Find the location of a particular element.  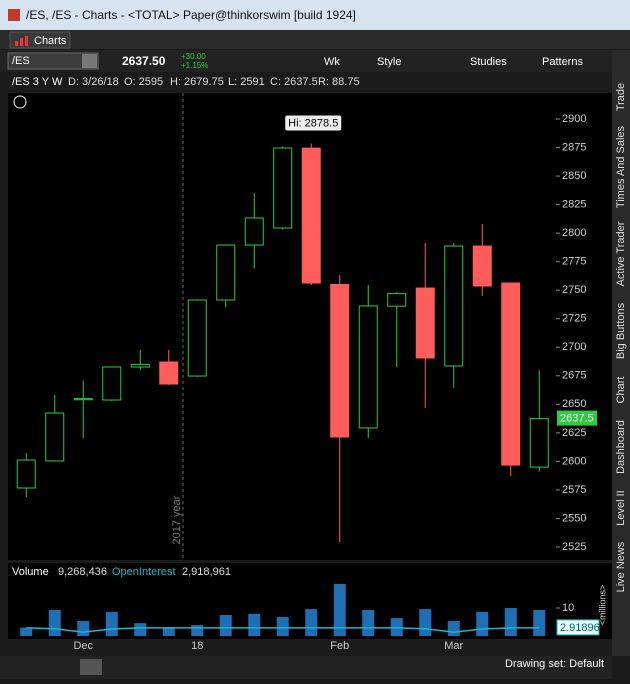

period-button: Wk is located at coordinates (332, 62).